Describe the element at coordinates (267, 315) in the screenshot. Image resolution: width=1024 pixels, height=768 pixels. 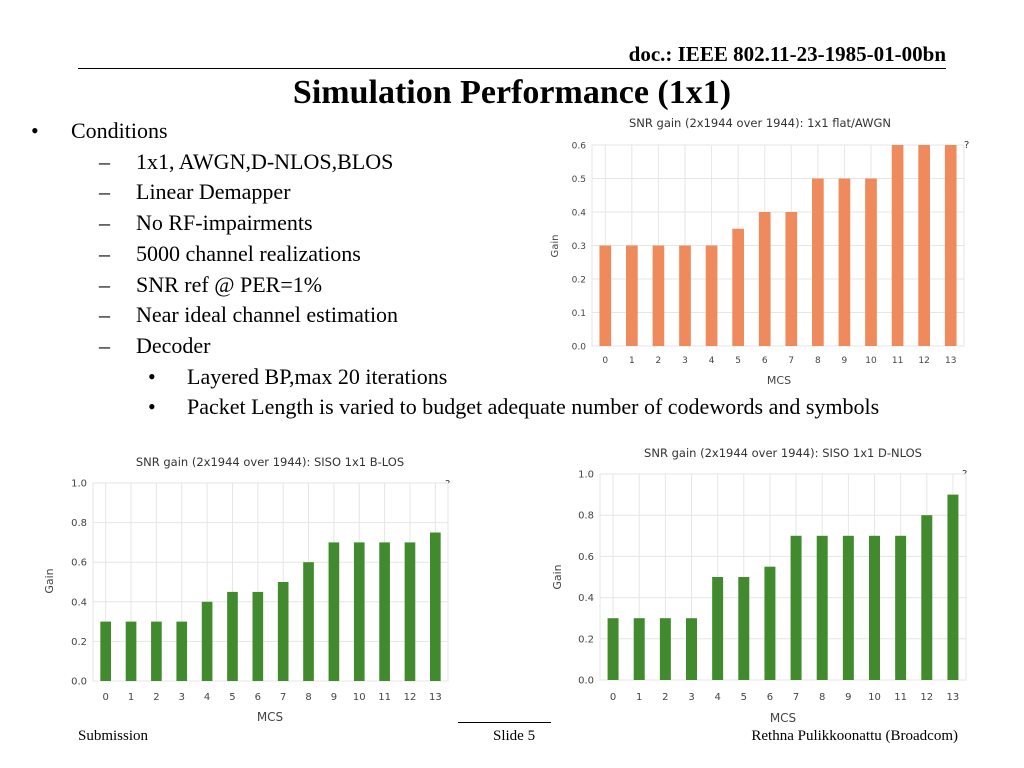
I see `condition-text: Near ideal channel estimation` at that location.